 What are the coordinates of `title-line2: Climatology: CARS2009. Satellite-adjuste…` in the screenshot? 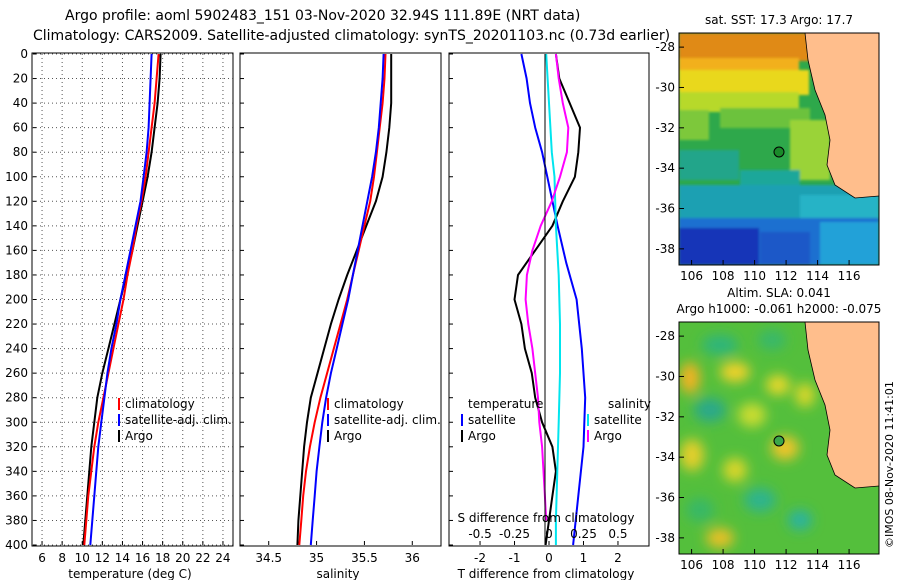 It's located at (351, 36).